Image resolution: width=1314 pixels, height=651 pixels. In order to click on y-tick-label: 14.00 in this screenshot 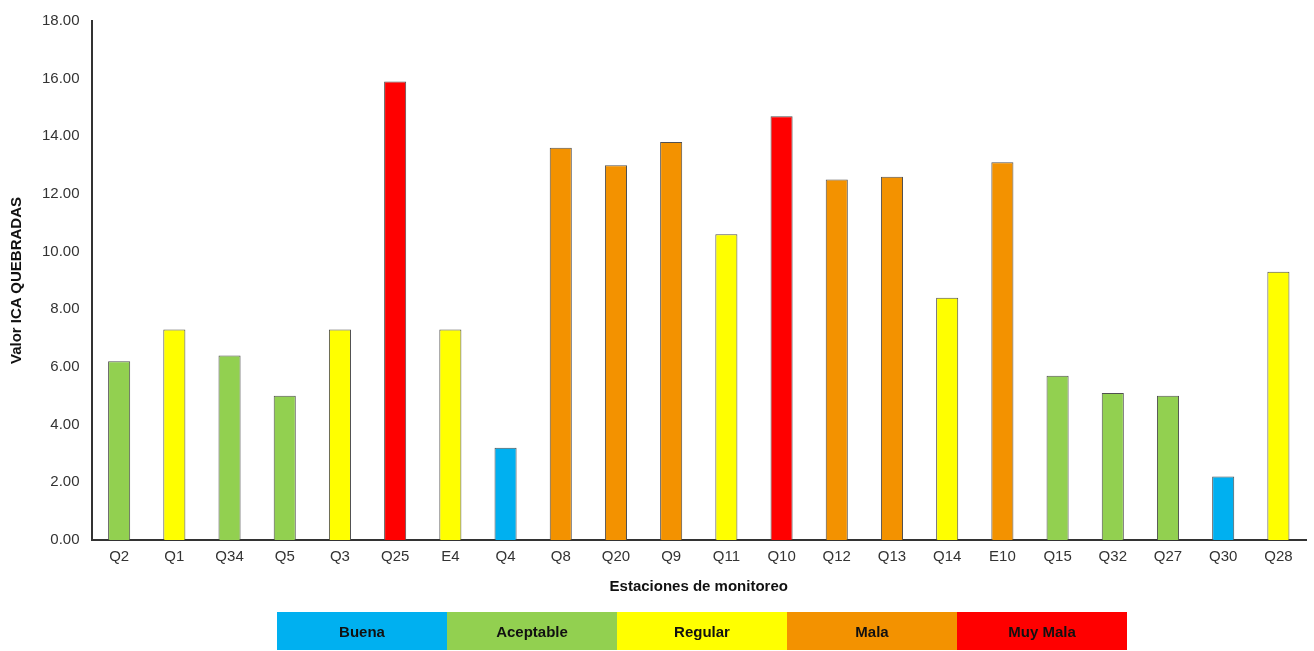, I will do `click(60, 135)`.